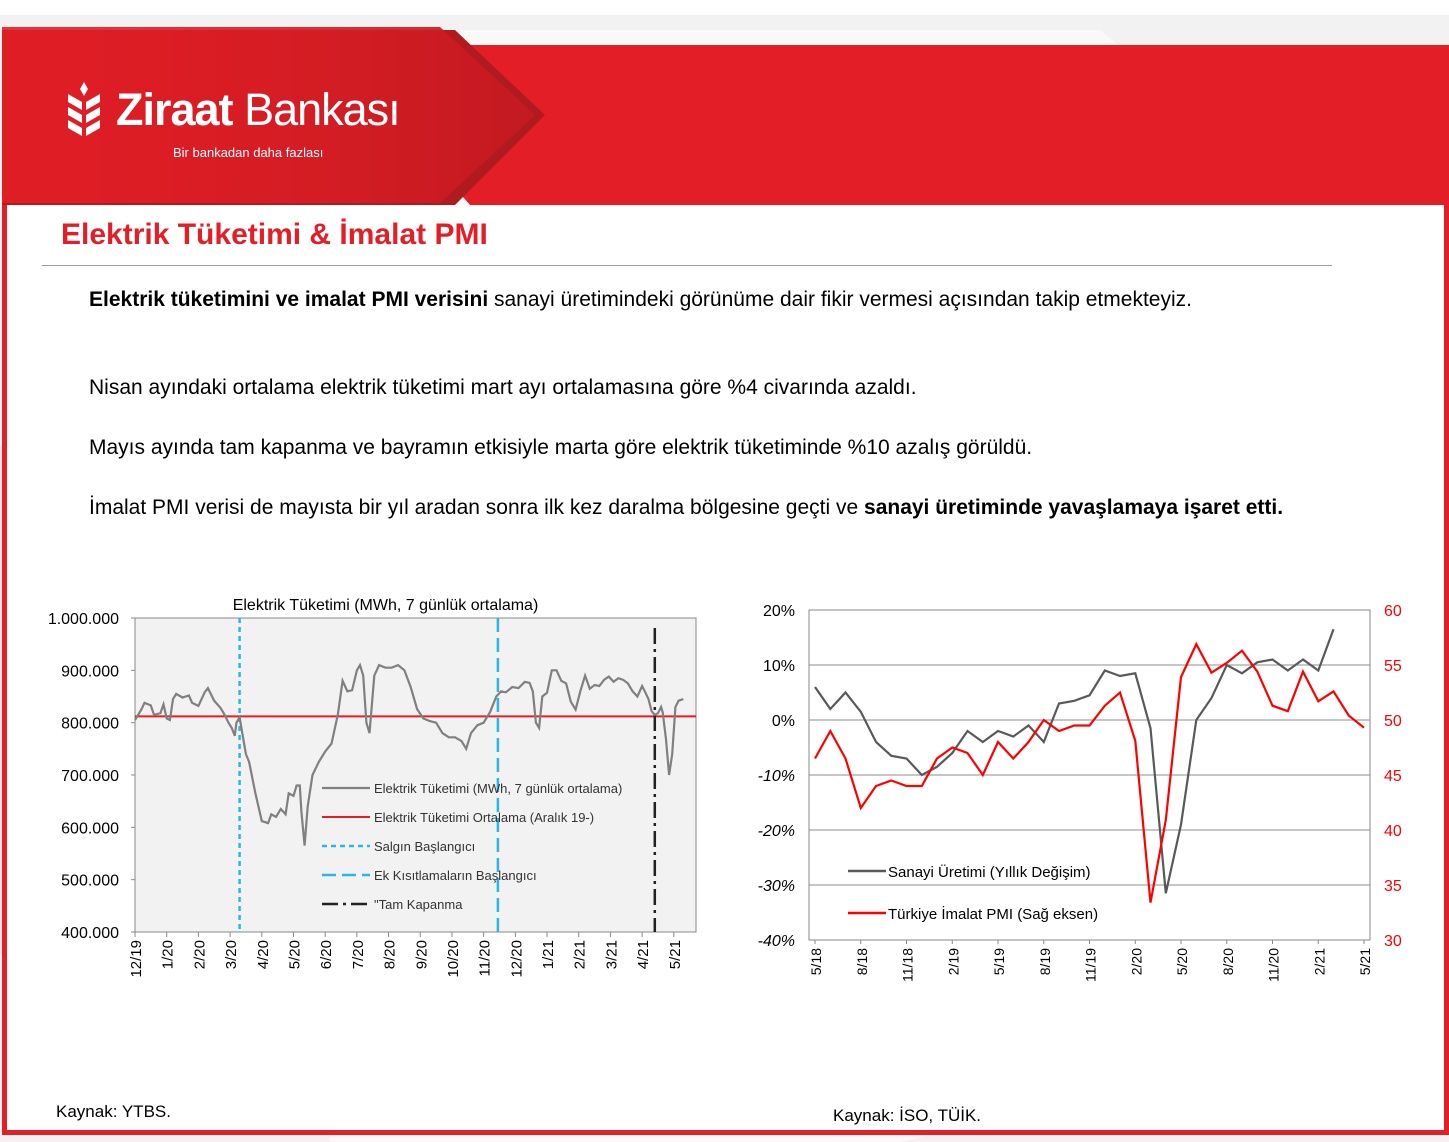  Describe the element at coordinates (1393, 611) in the screenshot. I see `y-right-tick-label: 60` at that location.